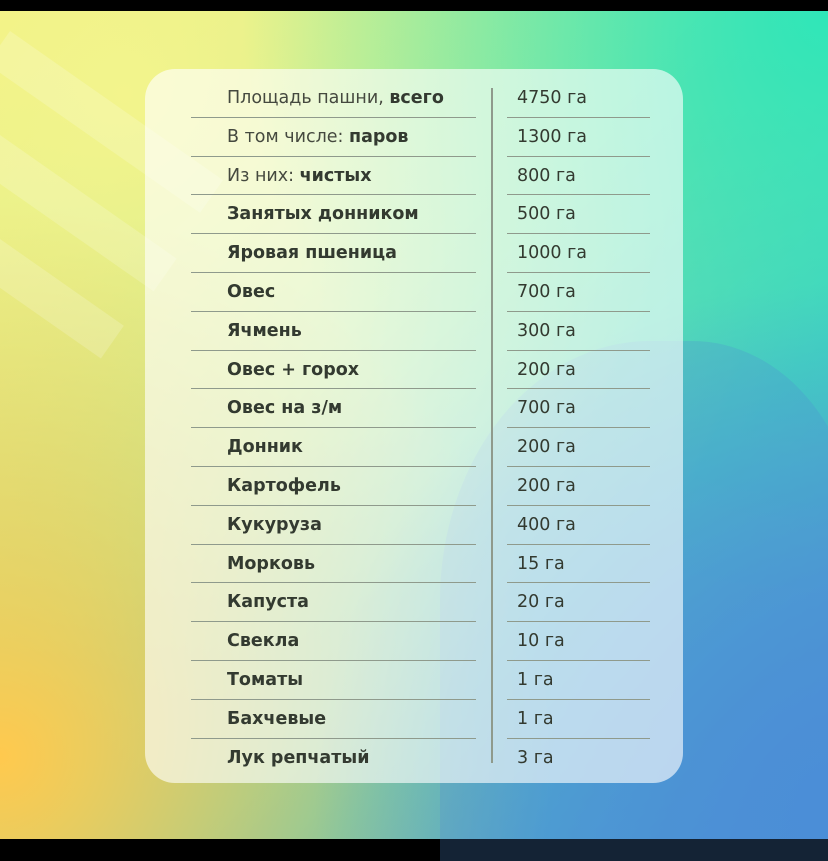  I want to click on crop-name-cell: Из них: чистых, so click(333, 176).